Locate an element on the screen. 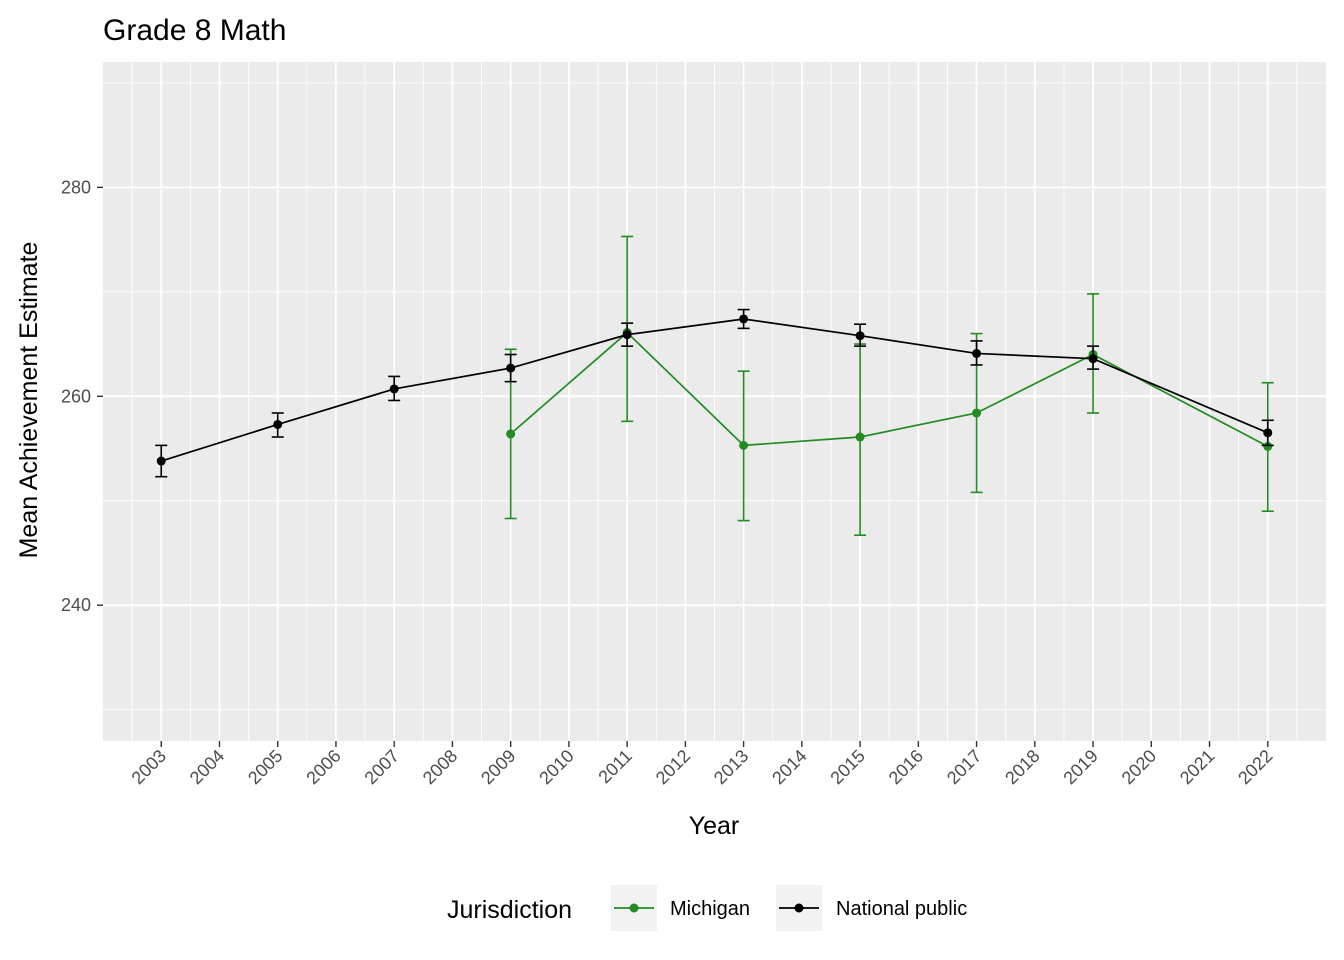 This screenshot has width=1344, height=960. x-axis-title: Year is located at coordinates (714, 826).